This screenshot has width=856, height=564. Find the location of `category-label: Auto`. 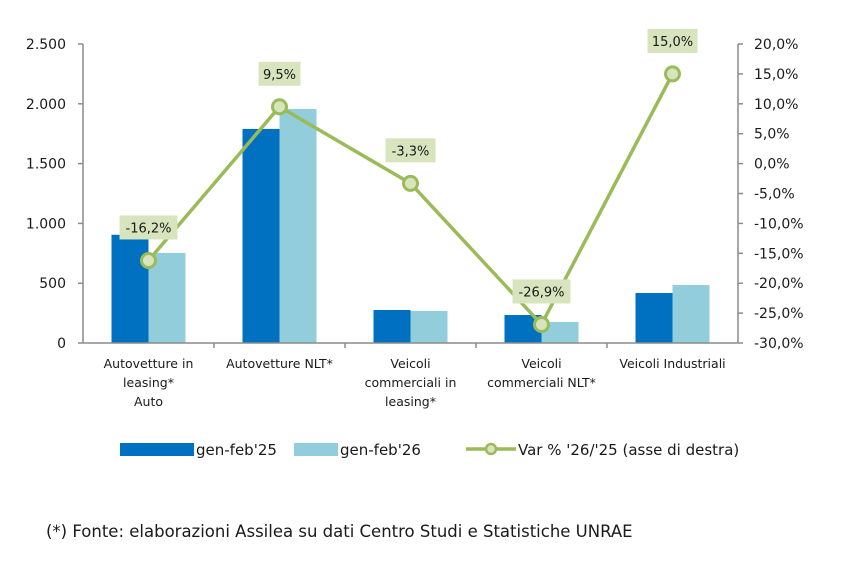

category-label: Auto is located at coordinates (148, 401).